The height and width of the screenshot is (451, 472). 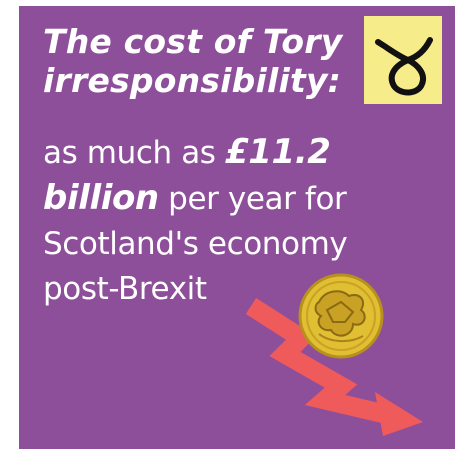 I want to click on body-line-2: billion per year for, so click(x=243, y=199).